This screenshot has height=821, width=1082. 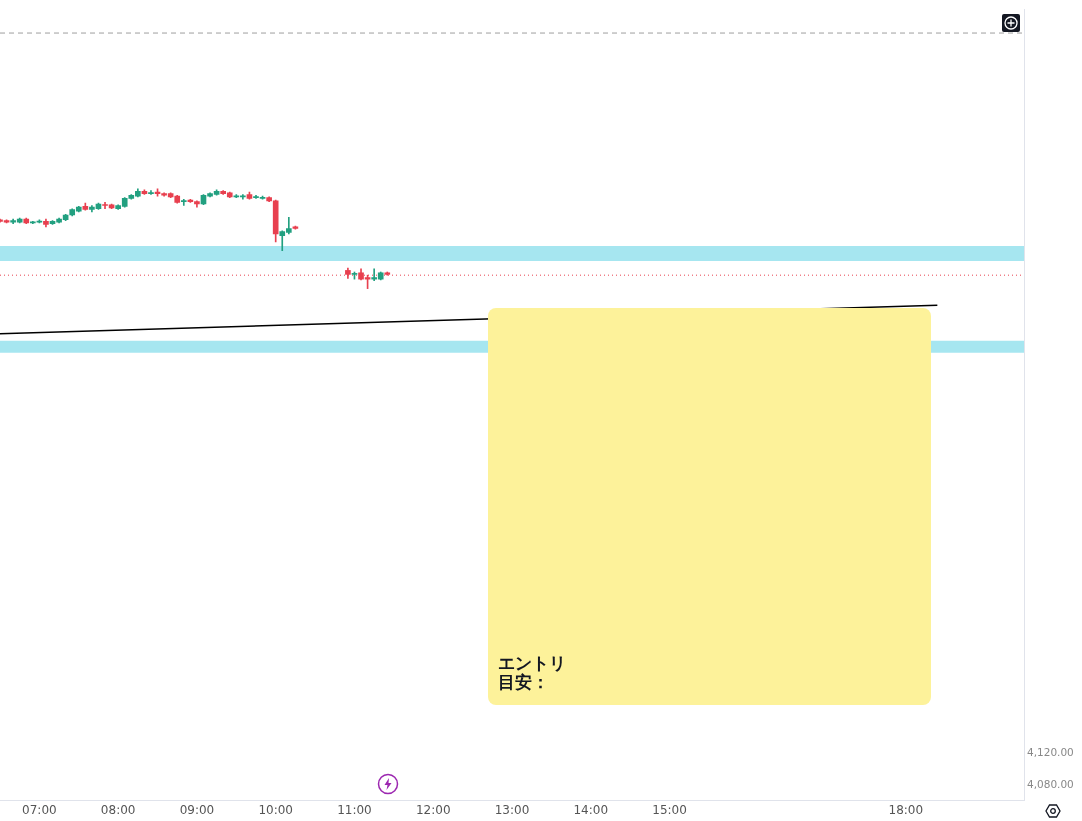 I want to click on x-tick-label: 15:00, so click(x=669, y=809).